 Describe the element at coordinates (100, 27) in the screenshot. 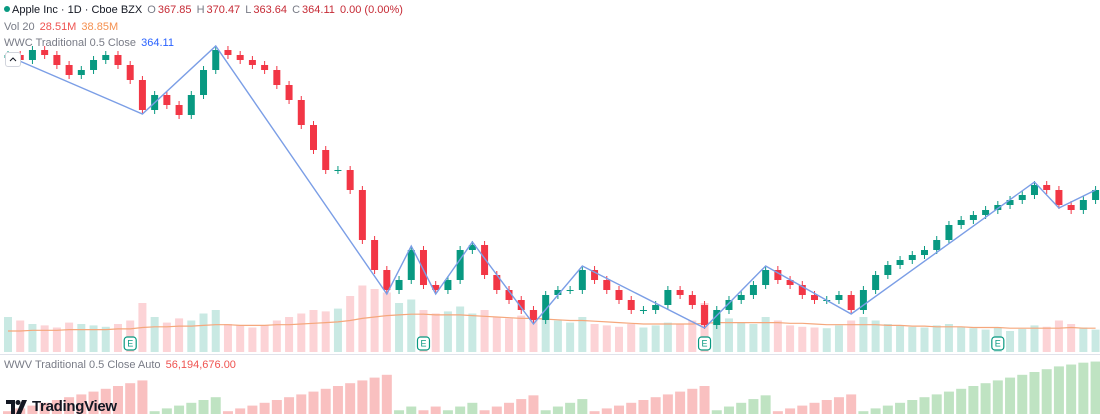

I see `volume-ma-value: 38.85M` at that location.